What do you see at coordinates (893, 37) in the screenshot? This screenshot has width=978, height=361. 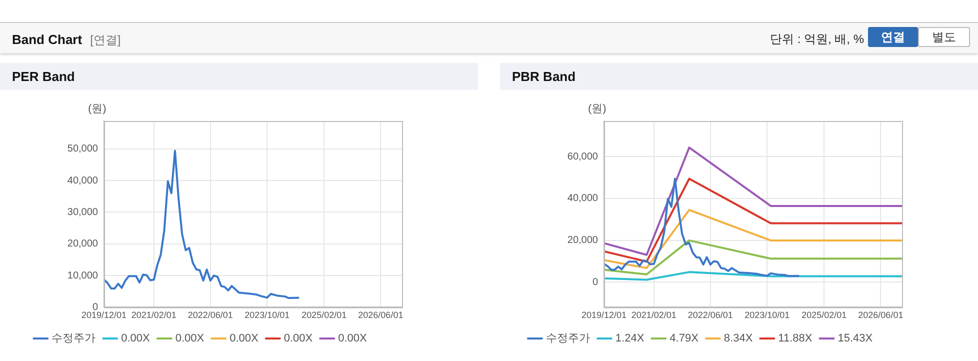 I see `text: 연결` at bounding box center [893, 37].